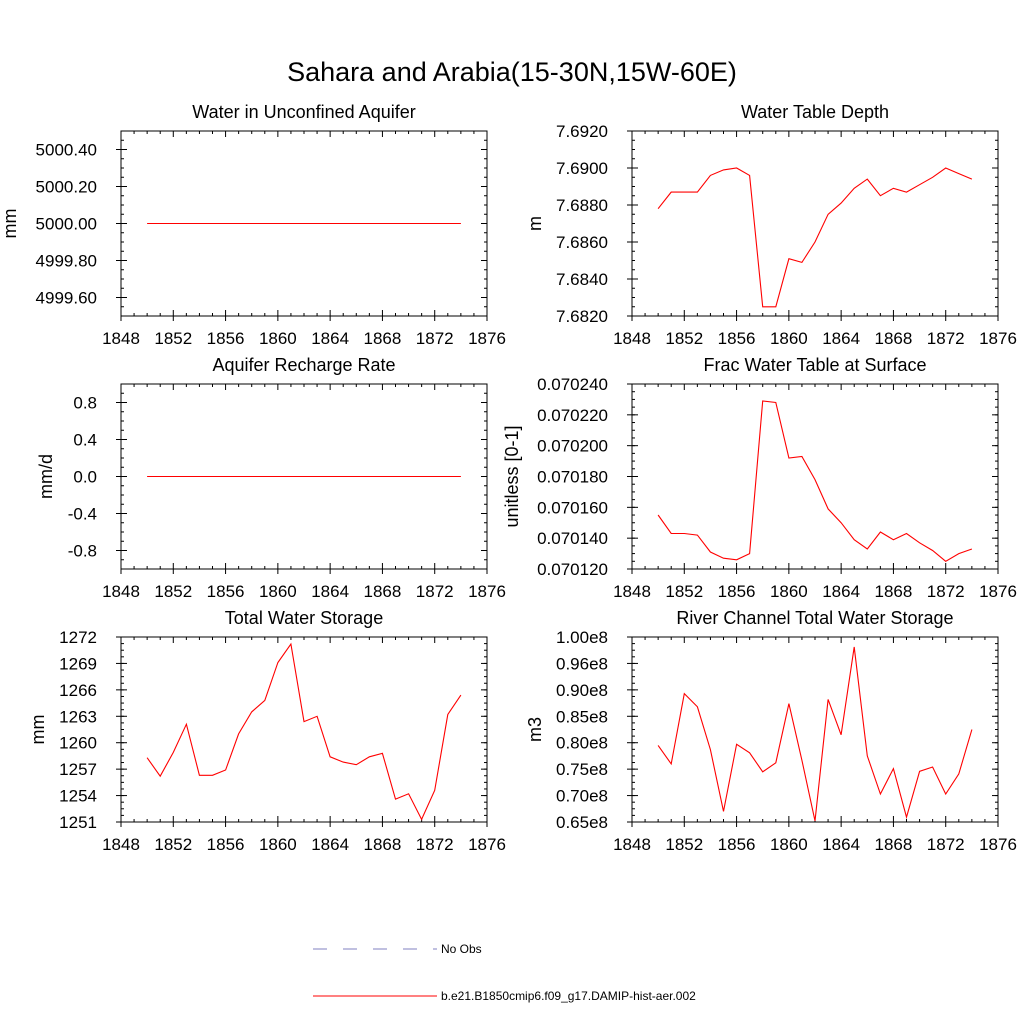 This screenshot has height=1024, width=1024. I want to click on y-tick-label: 4999.80, so click(66, 261).